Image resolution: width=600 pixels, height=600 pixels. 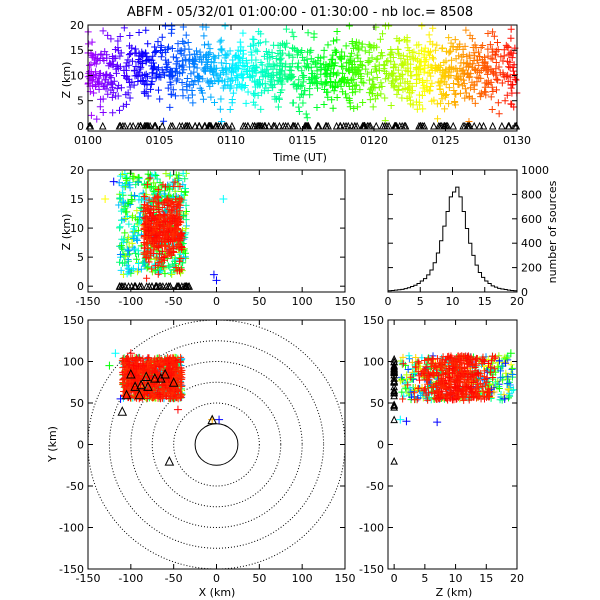 What do you see at coordinates (154, 286) in the screenshot?
I see `x-height-ground-markers` at bounding box center [154, 286].